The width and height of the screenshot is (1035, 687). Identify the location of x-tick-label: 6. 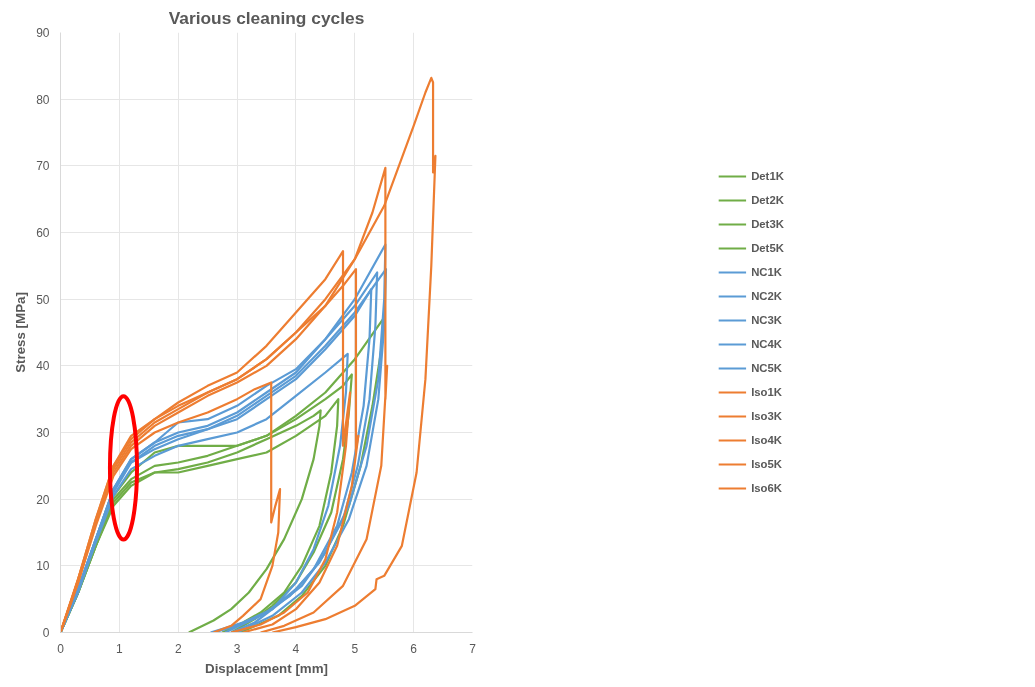
(414, 648).